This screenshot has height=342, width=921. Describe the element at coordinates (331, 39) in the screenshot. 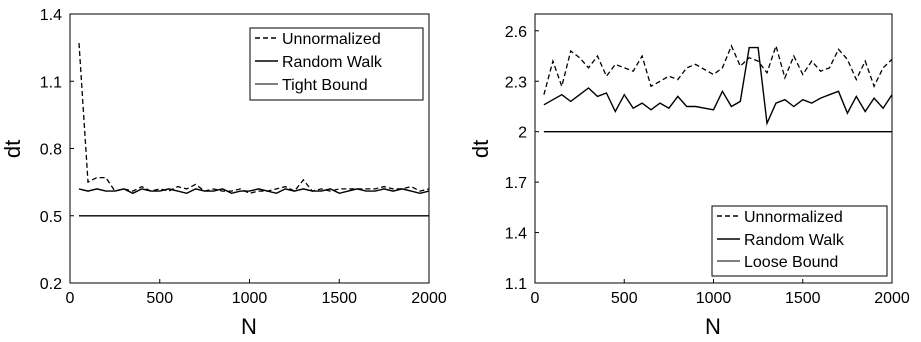

I see `left-legend-label-unnormalized: Unnormalized` at that location.